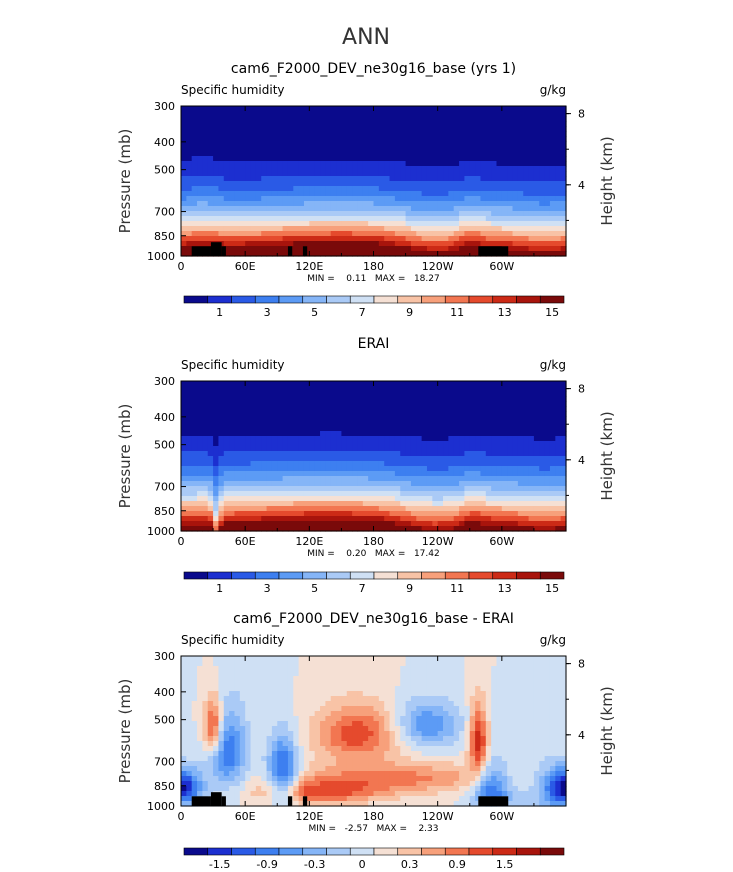 The image size is (733, 872). I want to click on colorbar-box, so click(457, 299).